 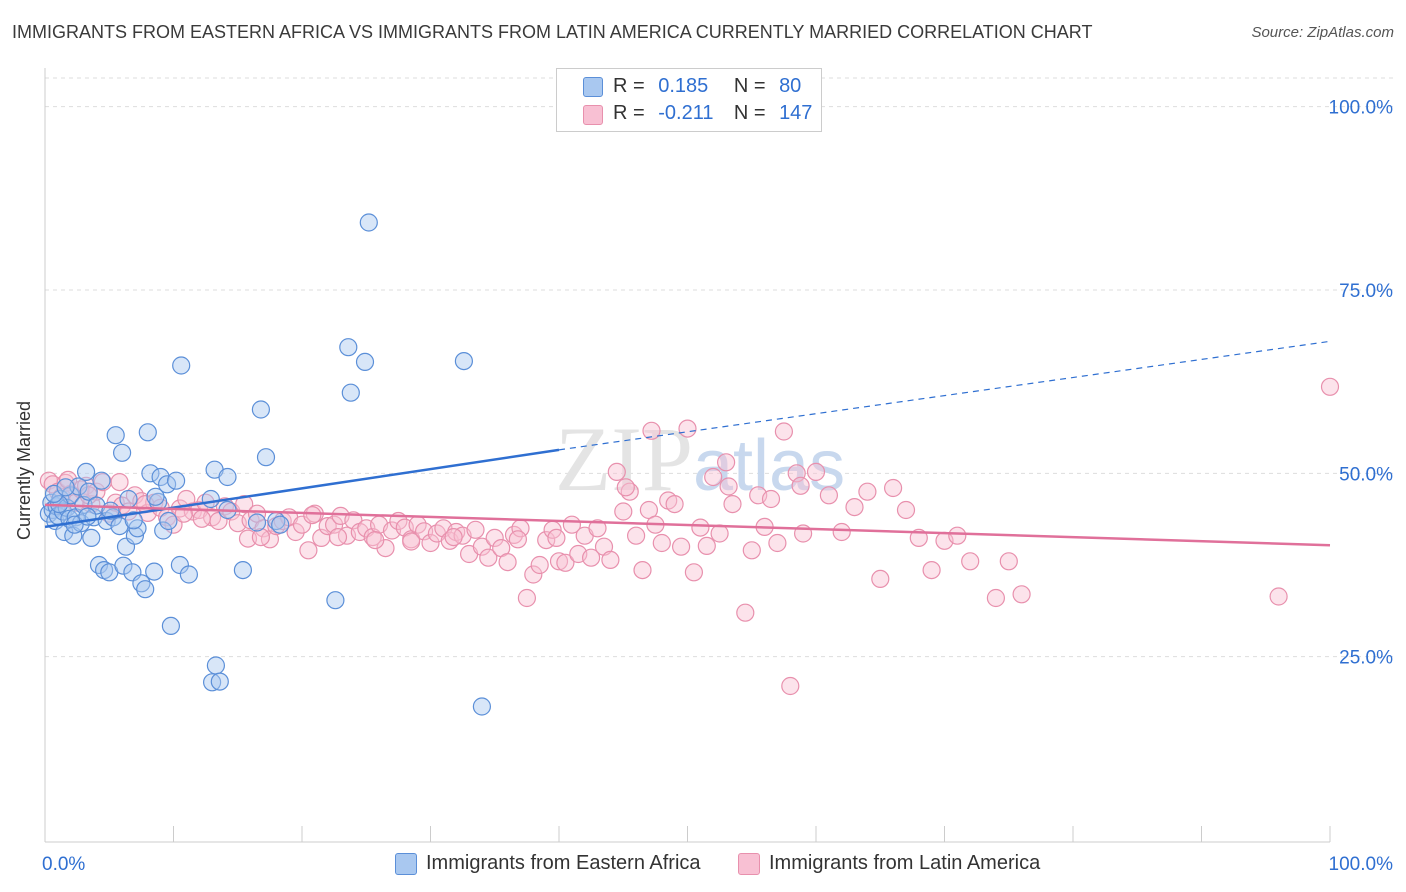 What do you see at coordinates (1366, 658) in the screenshot?
I see `y-tick-label: 25.0%` at bounding box center [1366, 658].